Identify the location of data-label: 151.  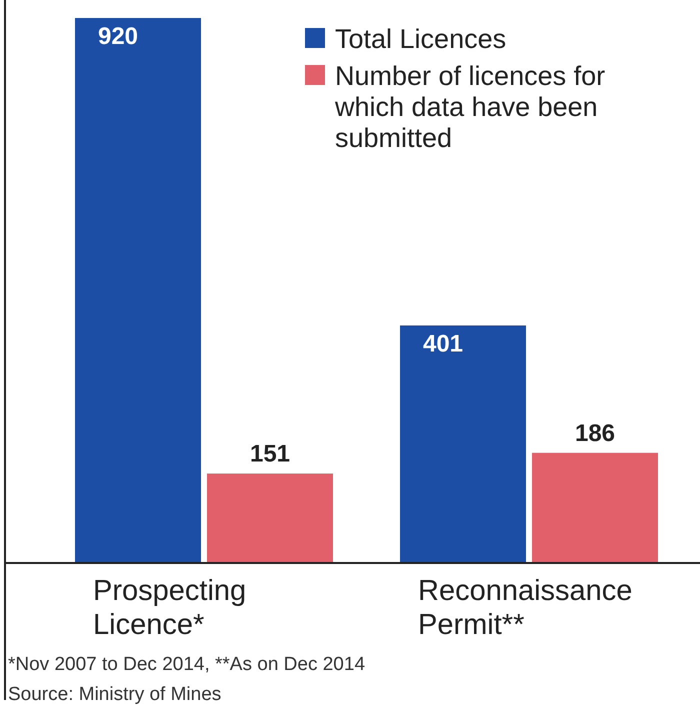
(270, 454).